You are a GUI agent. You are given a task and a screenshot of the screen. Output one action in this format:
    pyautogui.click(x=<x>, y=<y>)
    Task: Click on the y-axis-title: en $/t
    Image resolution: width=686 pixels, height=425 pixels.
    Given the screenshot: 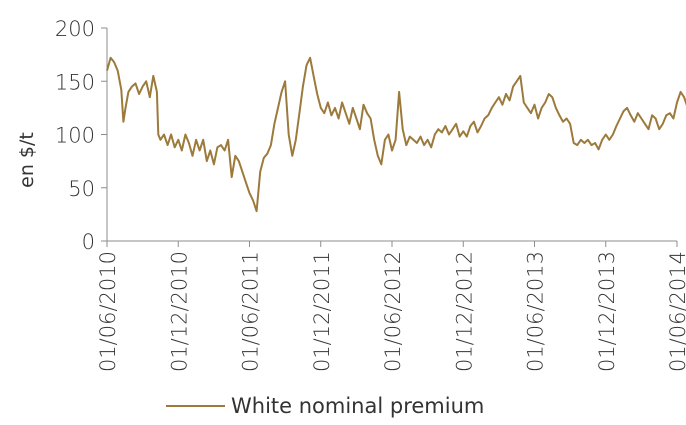 What is the action you would take?
    pyautogui.click(x=27, y=160)
    